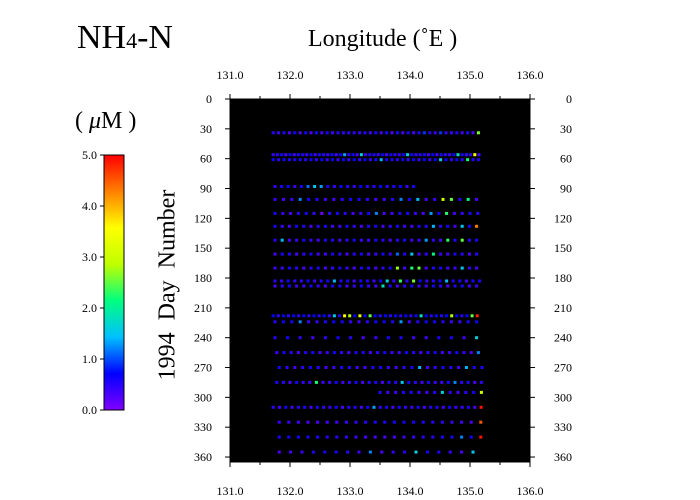  Describe the element at coordinates (230, 491) in the screenshot. I see `x-tick-label-bottom: 131.0` at that location.